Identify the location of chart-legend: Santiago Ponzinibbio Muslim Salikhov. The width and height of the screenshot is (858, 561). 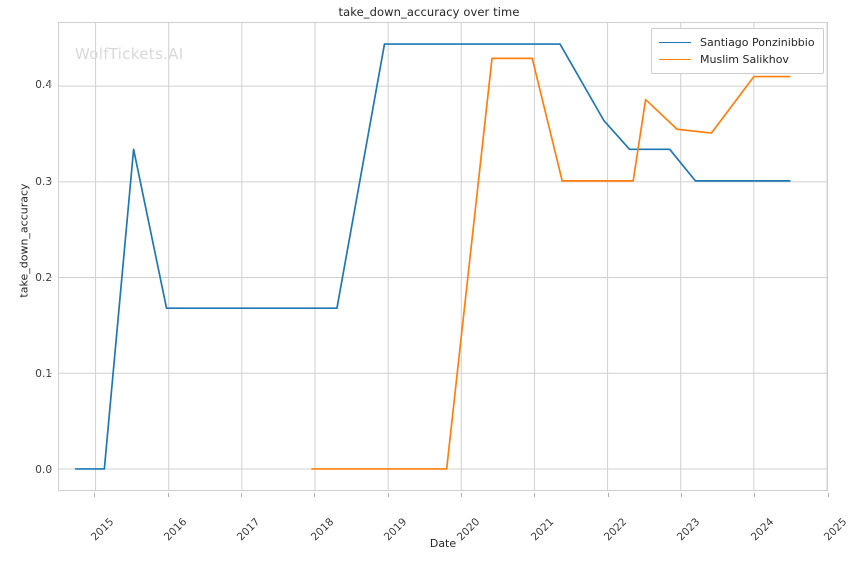
(737, 51).